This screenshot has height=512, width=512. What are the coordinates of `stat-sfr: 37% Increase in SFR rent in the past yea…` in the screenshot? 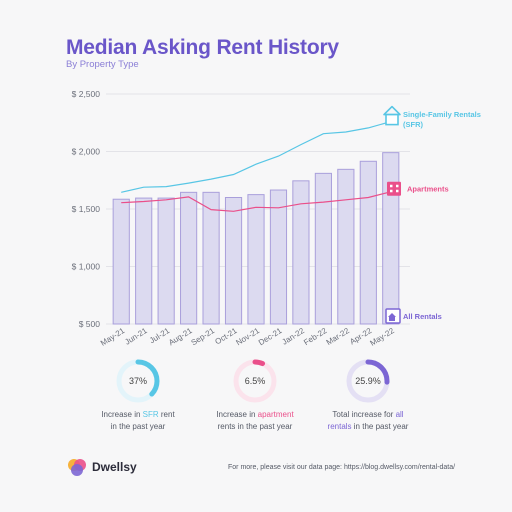 It's located at (138, 395).